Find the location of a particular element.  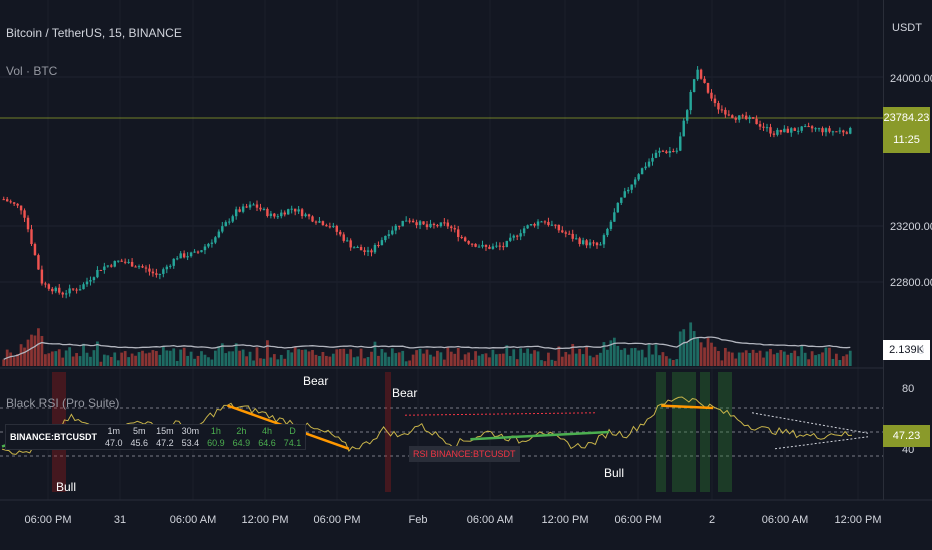

bull-divergence-line is located at coordinates (540, 435).